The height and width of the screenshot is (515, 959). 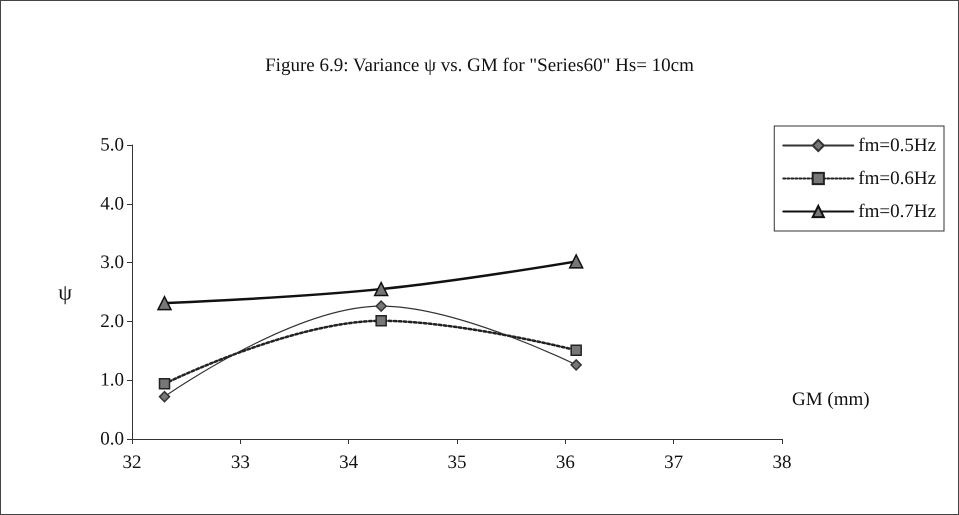 What do you see at coordinates (897, 145) in the screenshot?
I see `legend-label: fm=0.5Hz` at bounding box center [897, 145].